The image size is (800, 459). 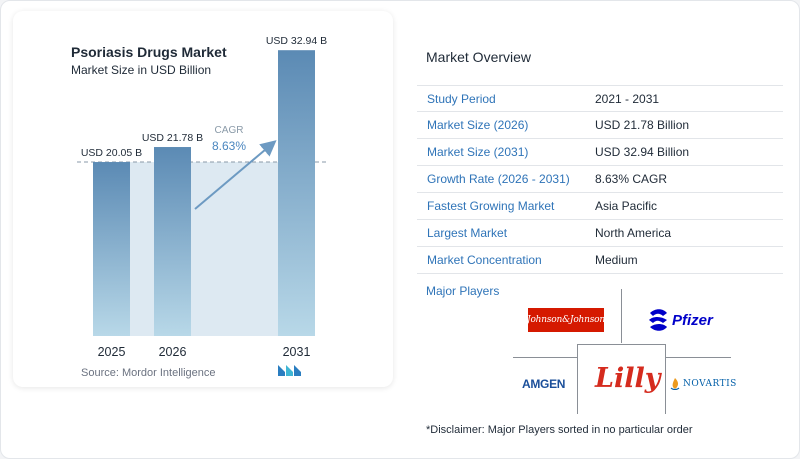 What do you see at coordinates (229, 130) in the screenshot?
I see `cagr-label: CAGR` at bounding box center [229, 130].